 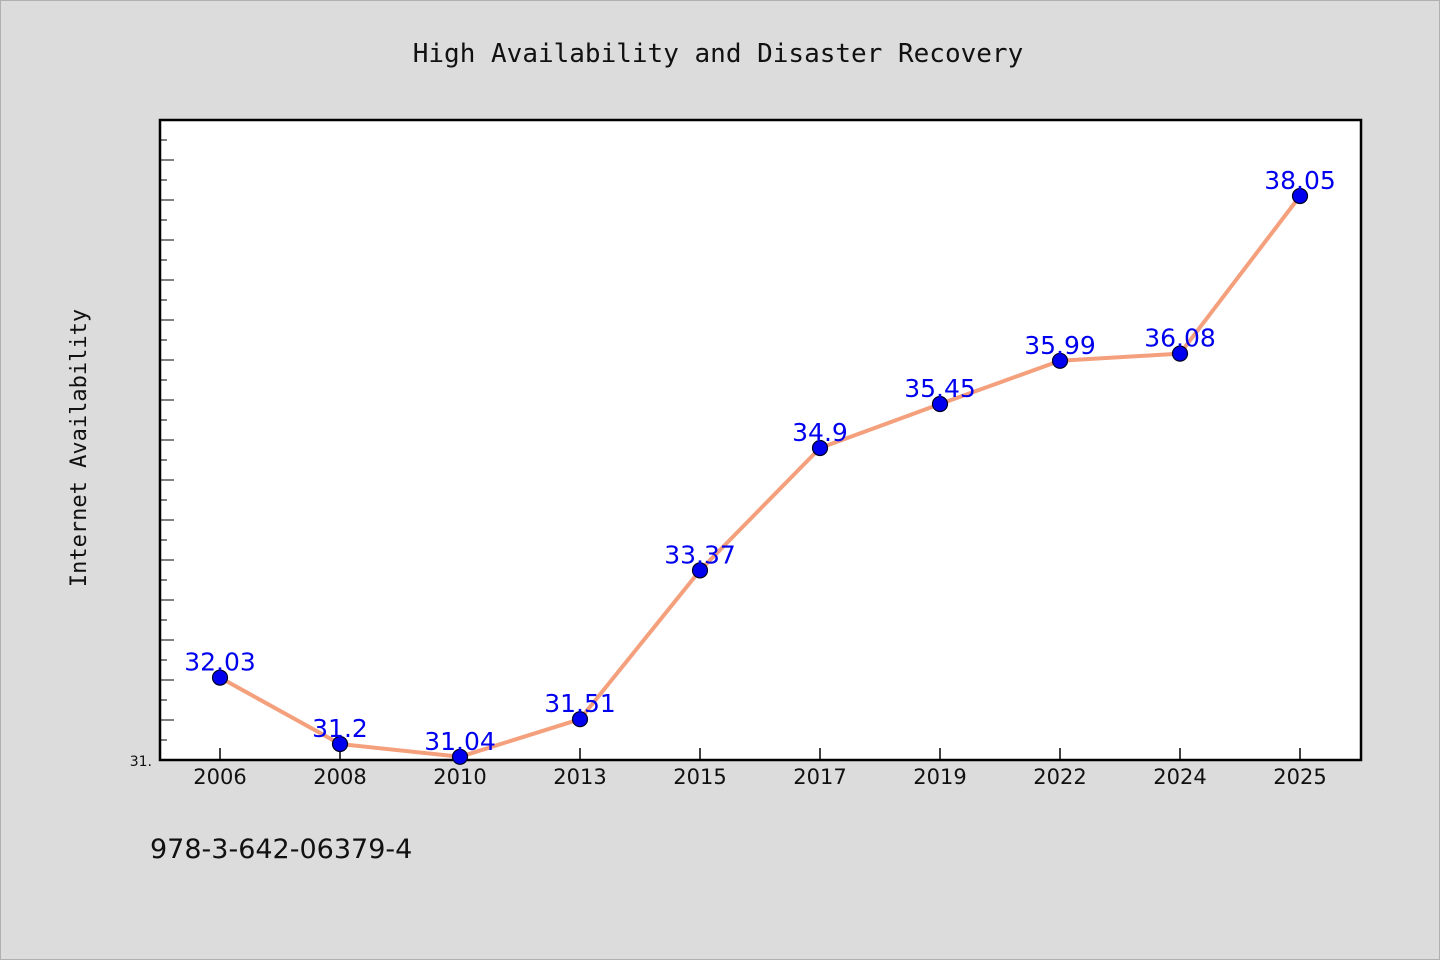 What do you see at coordinates (579, 777) in the screenshot?
I see `x-tick-label: 2013` at bounding box center [579, 777].